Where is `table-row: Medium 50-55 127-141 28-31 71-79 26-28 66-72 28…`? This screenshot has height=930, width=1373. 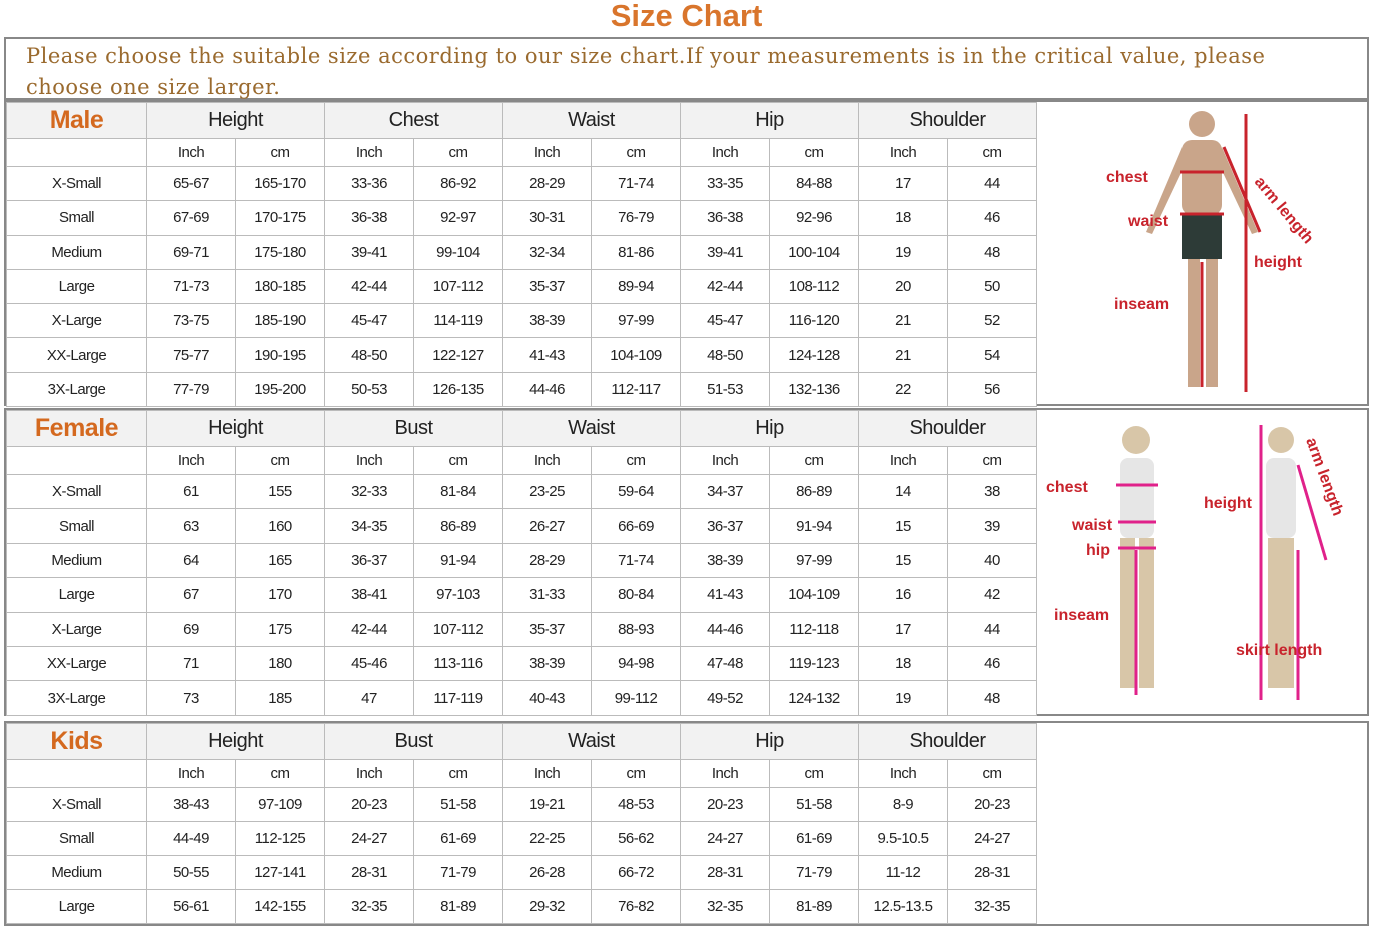 table-row: Medium 50-55 127-141 28-31 71-79 26-28 66-72 28… is located at coordinates (521, 872).